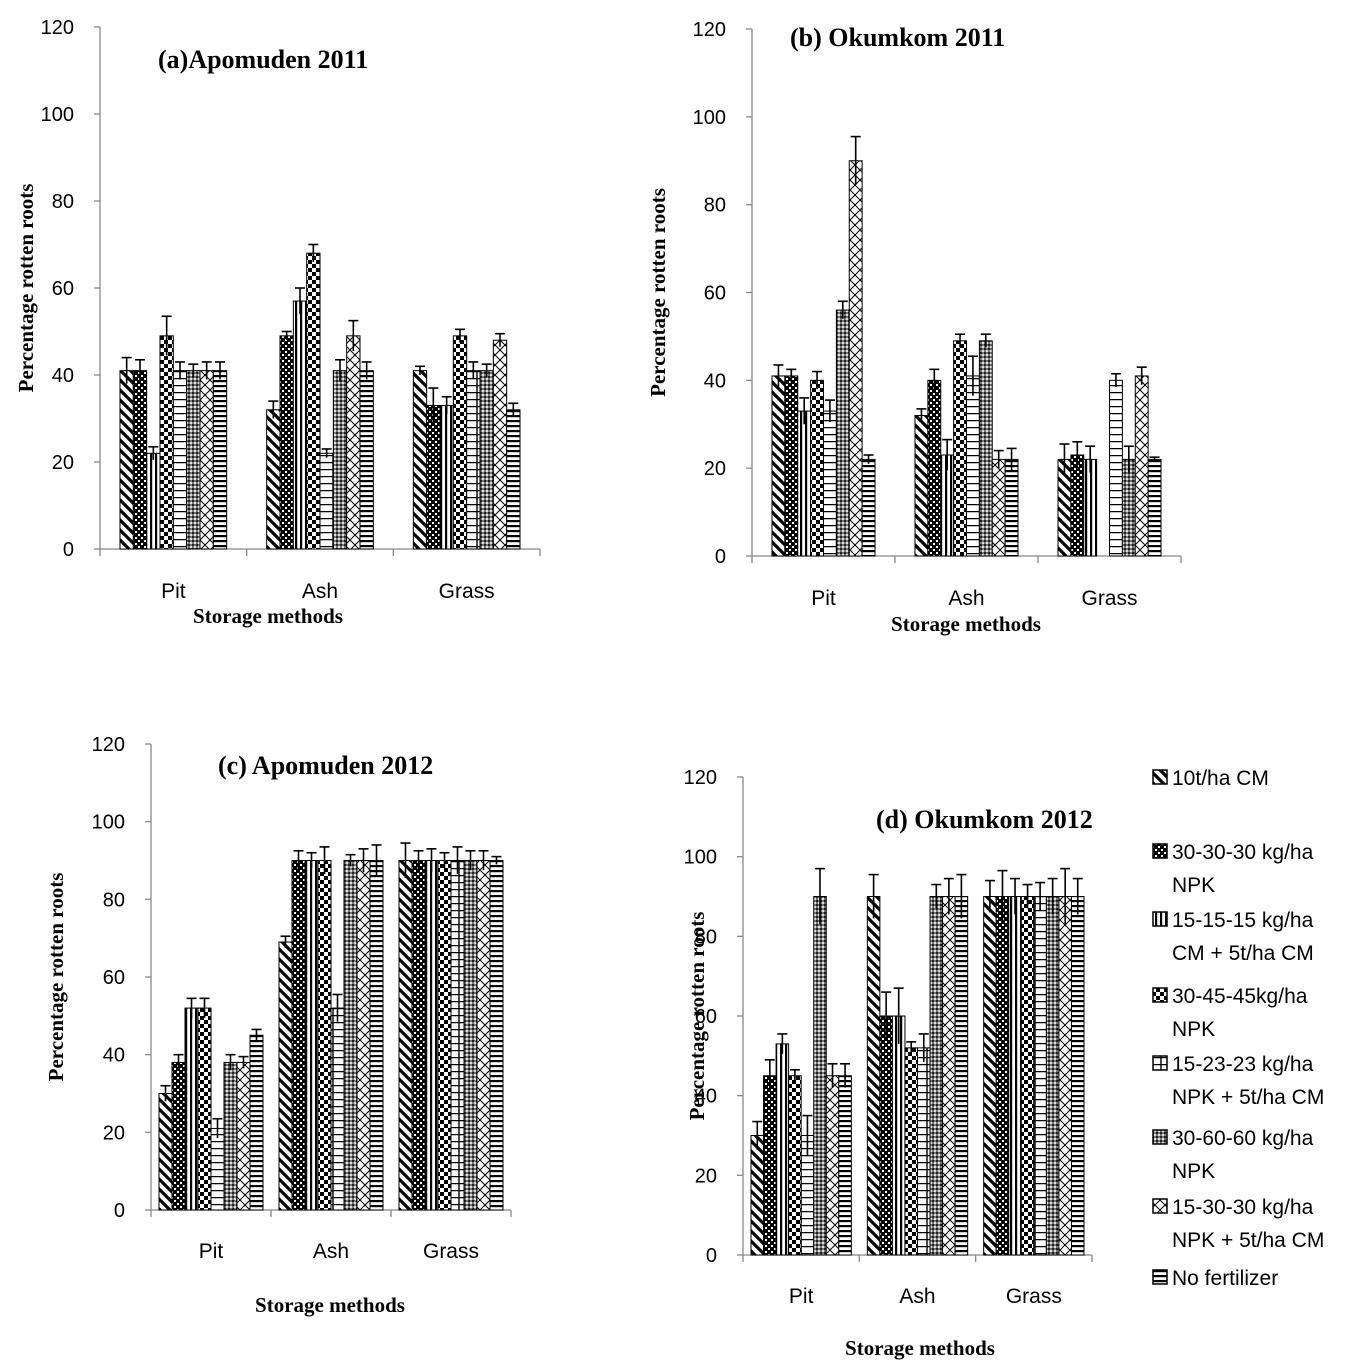  I want to click on y-axis-title: Percentage rotten roots, so click(26, 288).